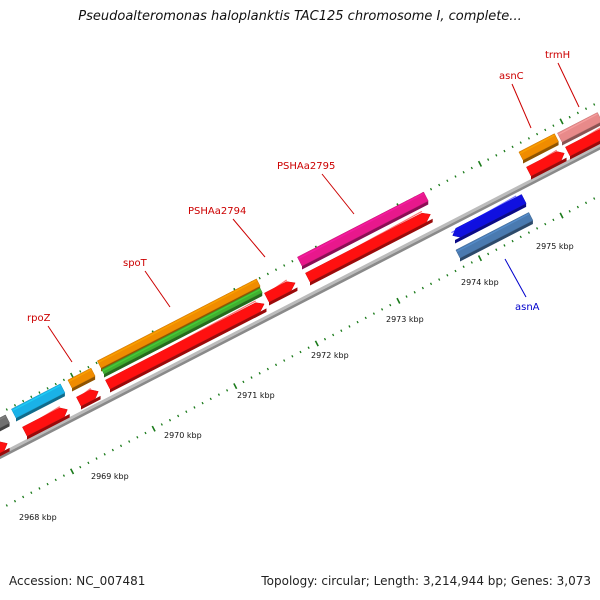 The image size is (600, 600). What do you see at coordinates (91, 402) in the screenshot?
I see `cds-rpoz-side` at bounding box center [91, 402].